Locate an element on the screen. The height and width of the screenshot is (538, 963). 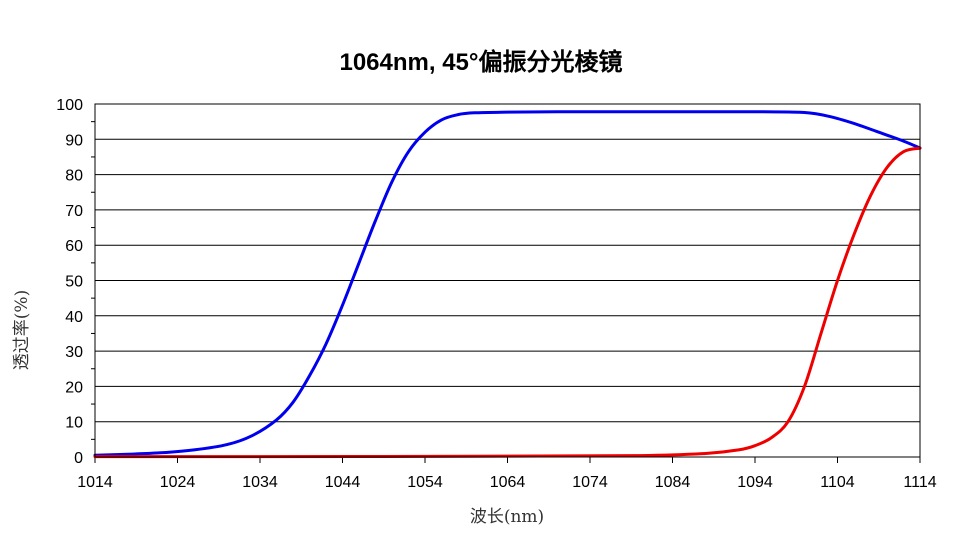
x-tick-label: 1094 is located at coordinates (755, 482).